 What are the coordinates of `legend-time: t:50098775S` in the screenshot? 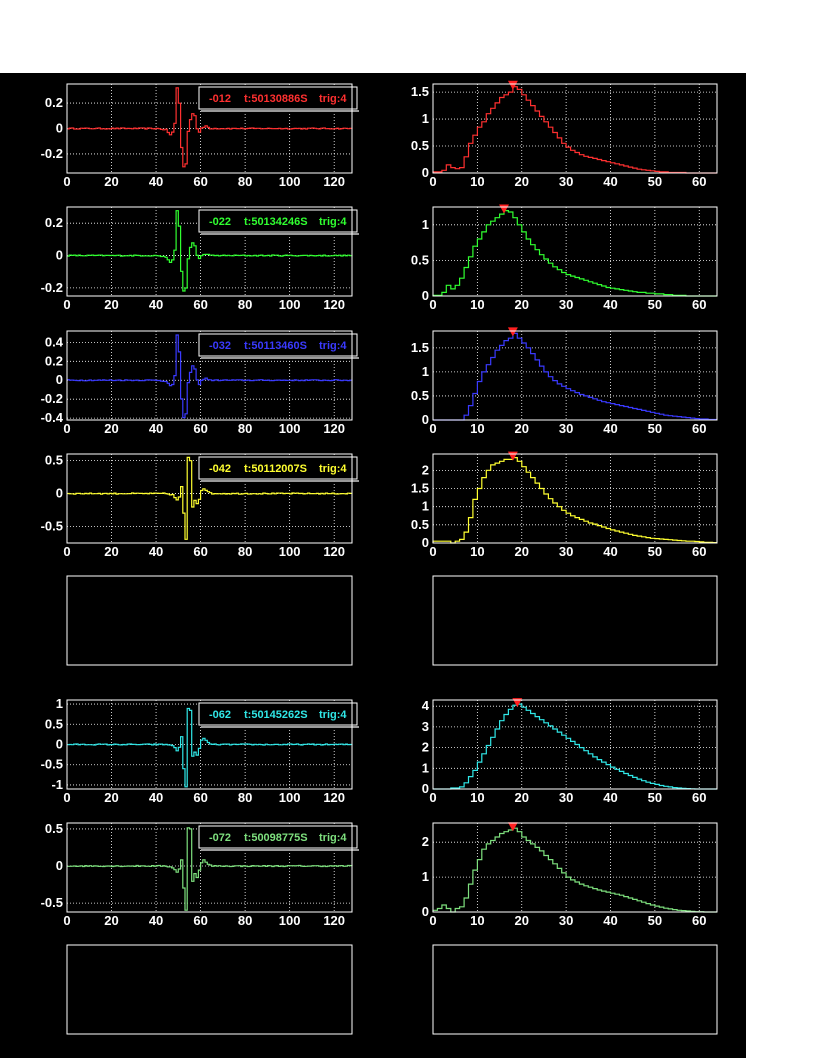 It's located at (276, 838).